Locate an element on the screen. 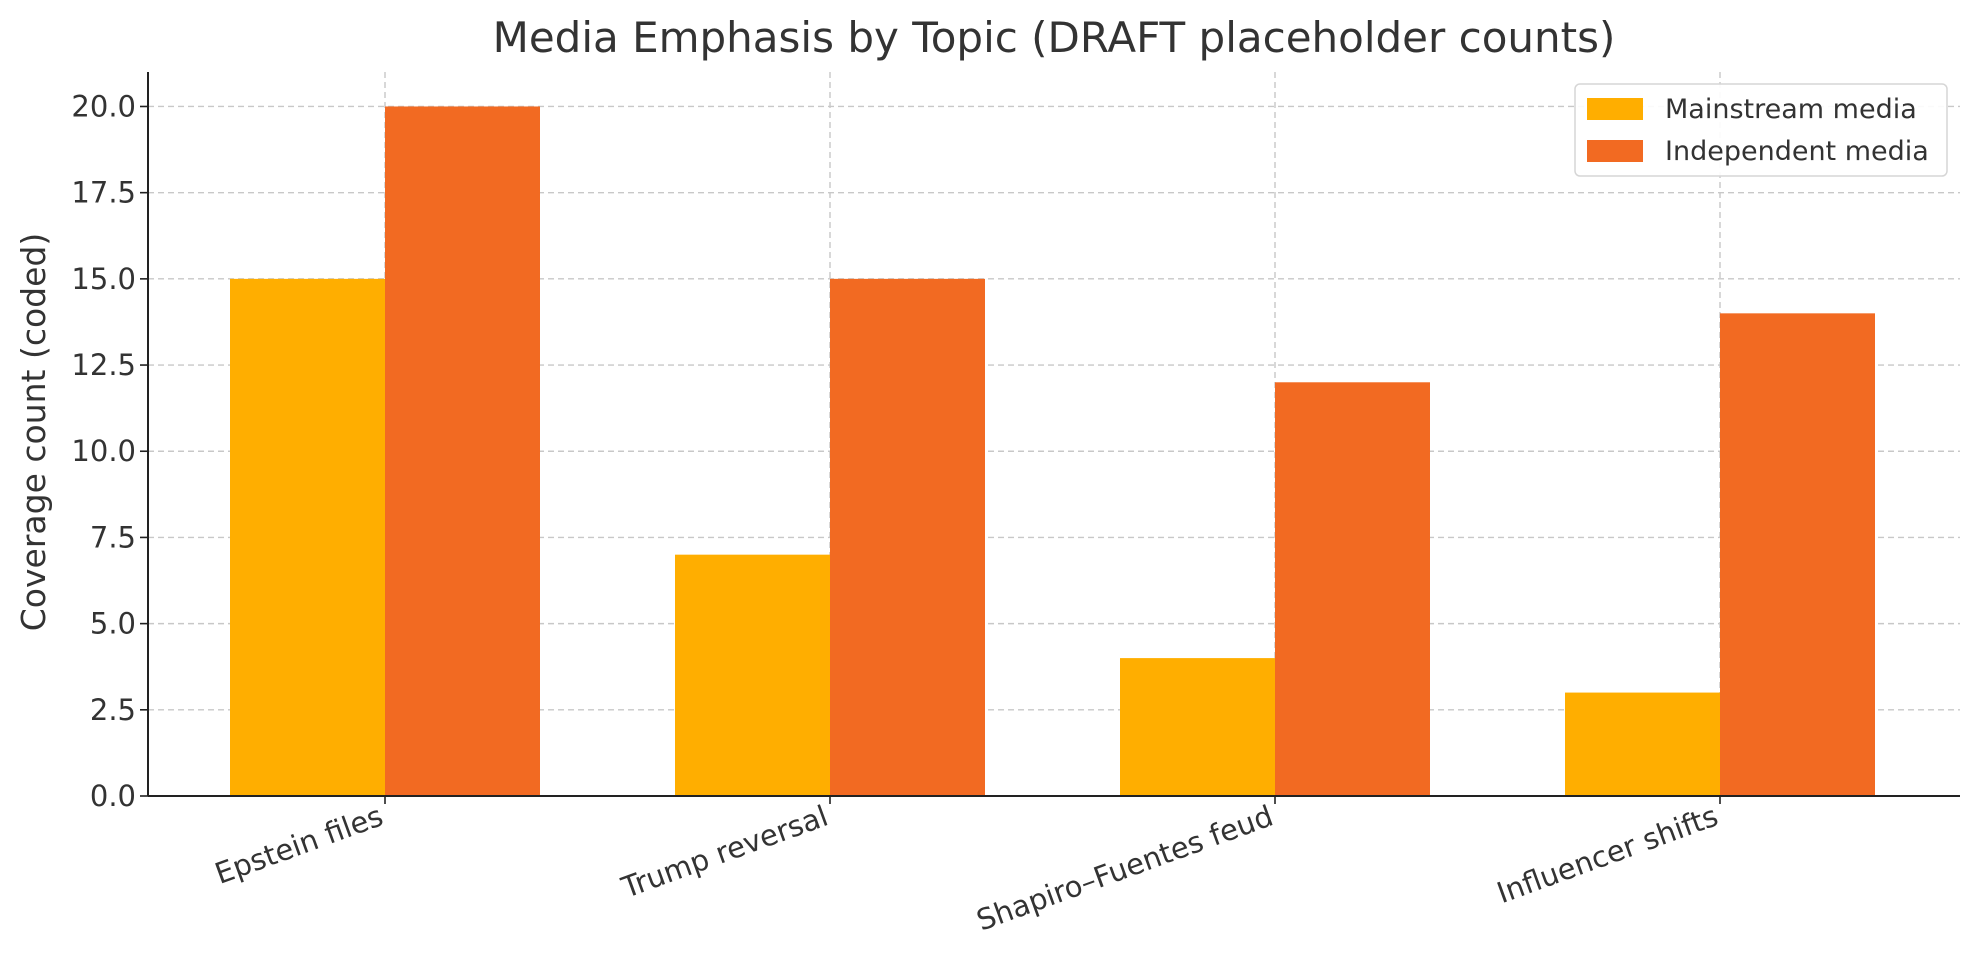  y-axis-label: Coverage count (coded) is located at coordinates (33, 432).